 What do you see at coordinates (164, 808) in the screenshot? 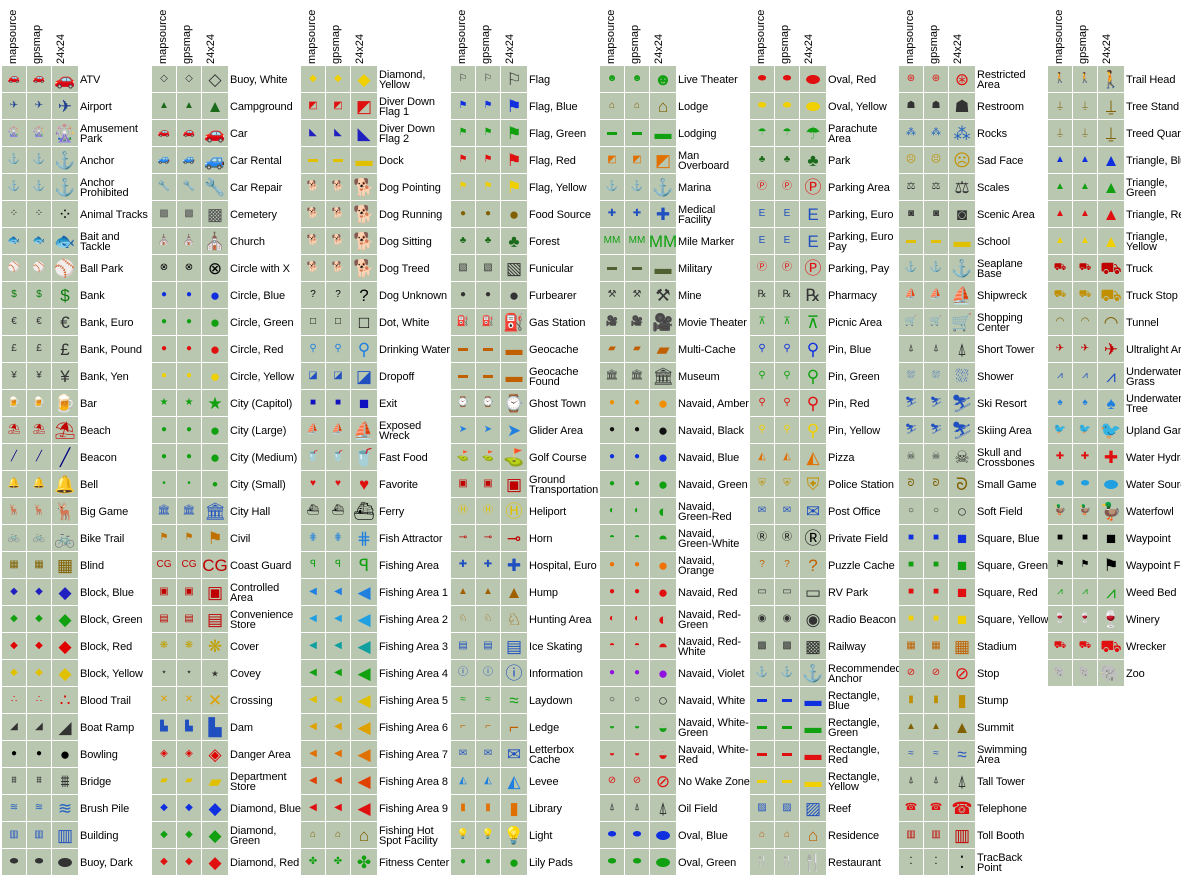
I see `mapsource-icon-cell: ◆` at bounding box center [164, 808].